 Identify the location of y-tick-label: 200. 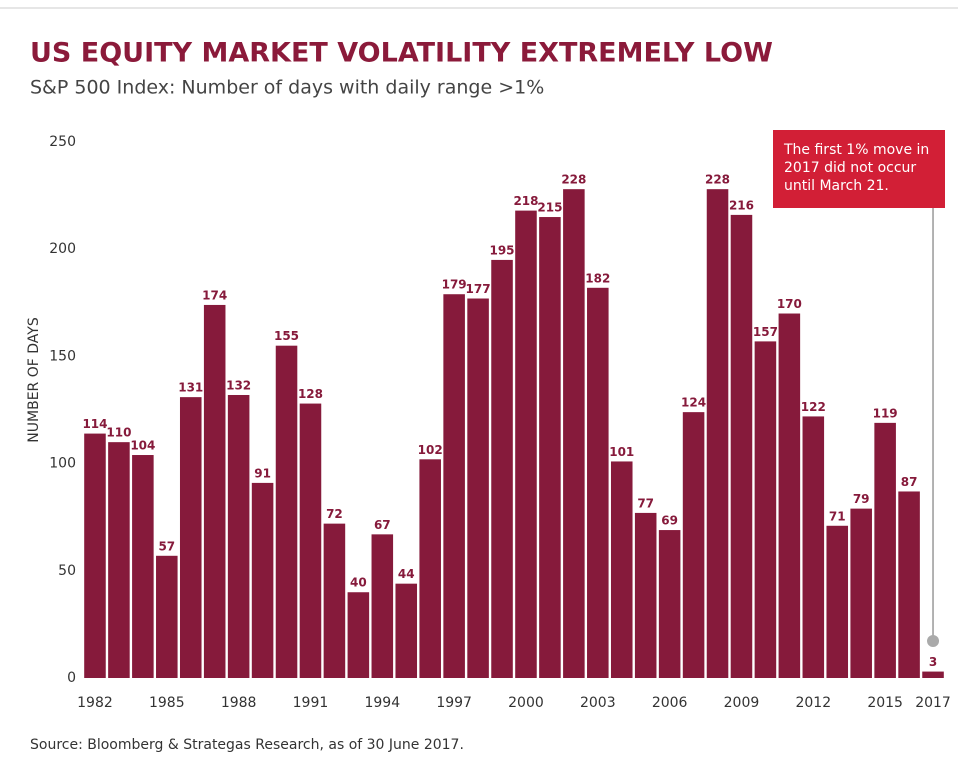
(62, 249).